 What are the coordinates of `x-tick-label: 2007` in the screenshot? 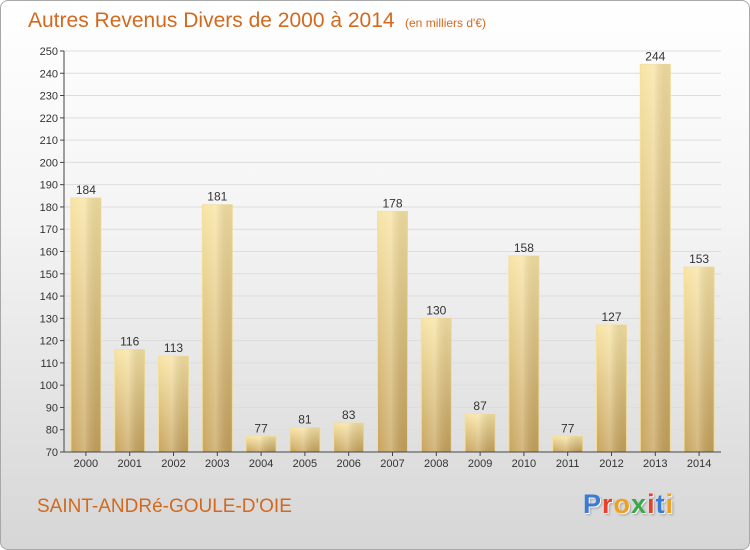 It's located at (392, 464).